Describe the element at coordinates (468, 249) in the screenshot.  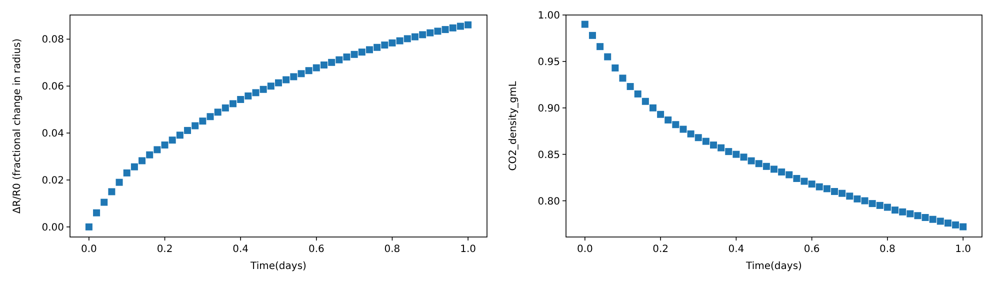
I see `x-tick-label: 1.0` at that location.